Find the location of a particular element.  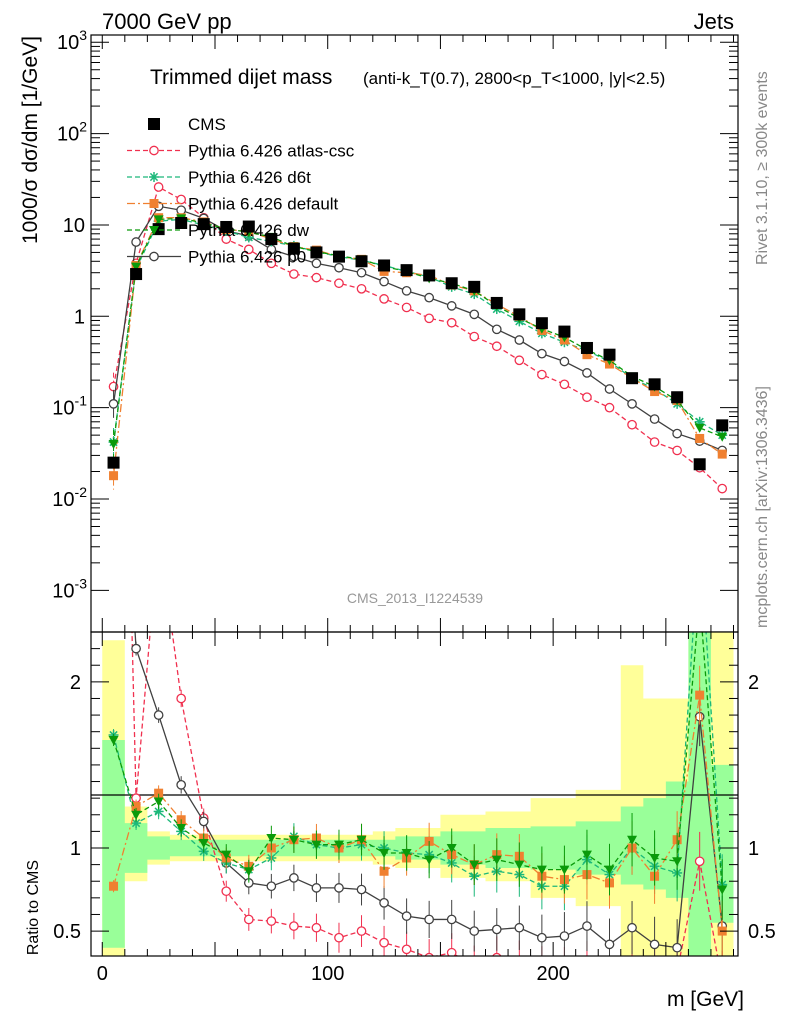

legend-item-default: Pythia 6.426 default is located at coordinates (233, 204).